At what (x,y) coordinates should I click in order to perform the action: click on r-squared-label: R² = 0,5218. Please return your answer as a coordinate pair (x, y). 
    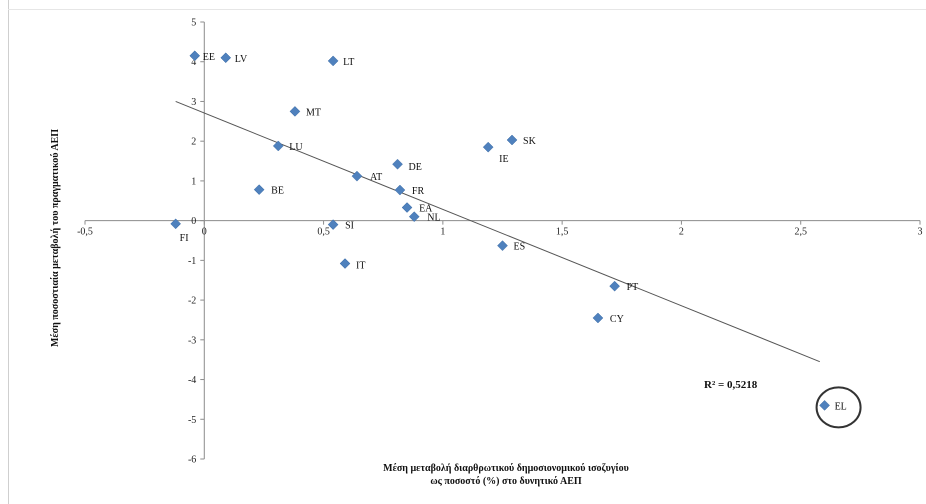
    Looking at the image, I should click on (731, 385).